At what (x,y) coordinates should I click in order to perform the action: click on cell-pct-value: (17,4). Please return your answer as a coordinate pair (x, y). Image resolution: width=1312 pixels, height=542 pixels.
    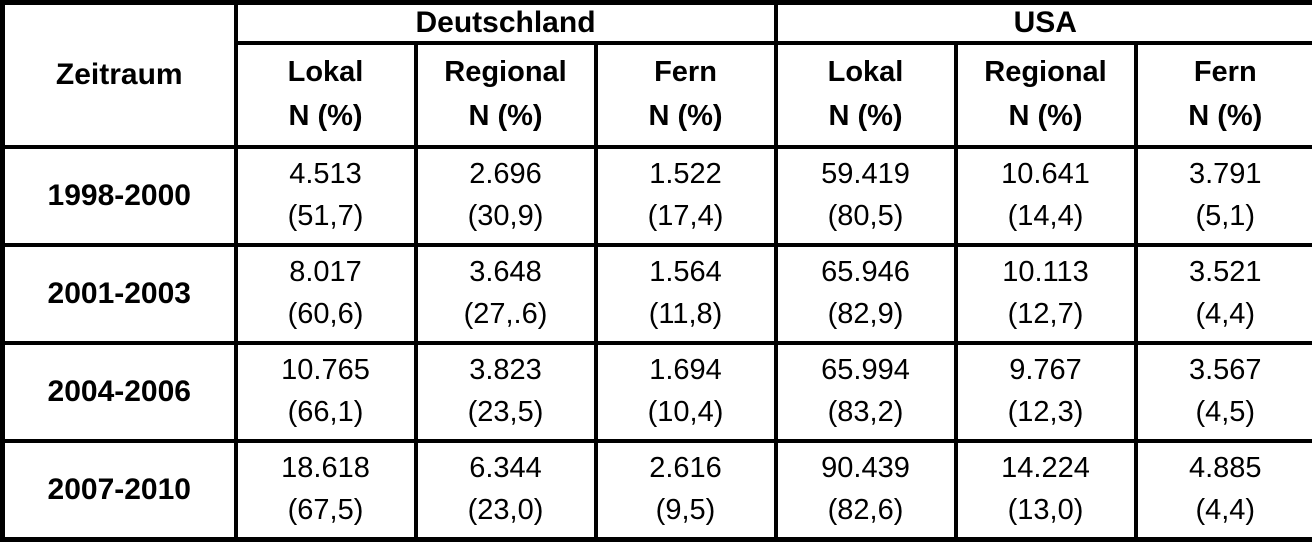
    Looking at the image, I should click on (686, 217).